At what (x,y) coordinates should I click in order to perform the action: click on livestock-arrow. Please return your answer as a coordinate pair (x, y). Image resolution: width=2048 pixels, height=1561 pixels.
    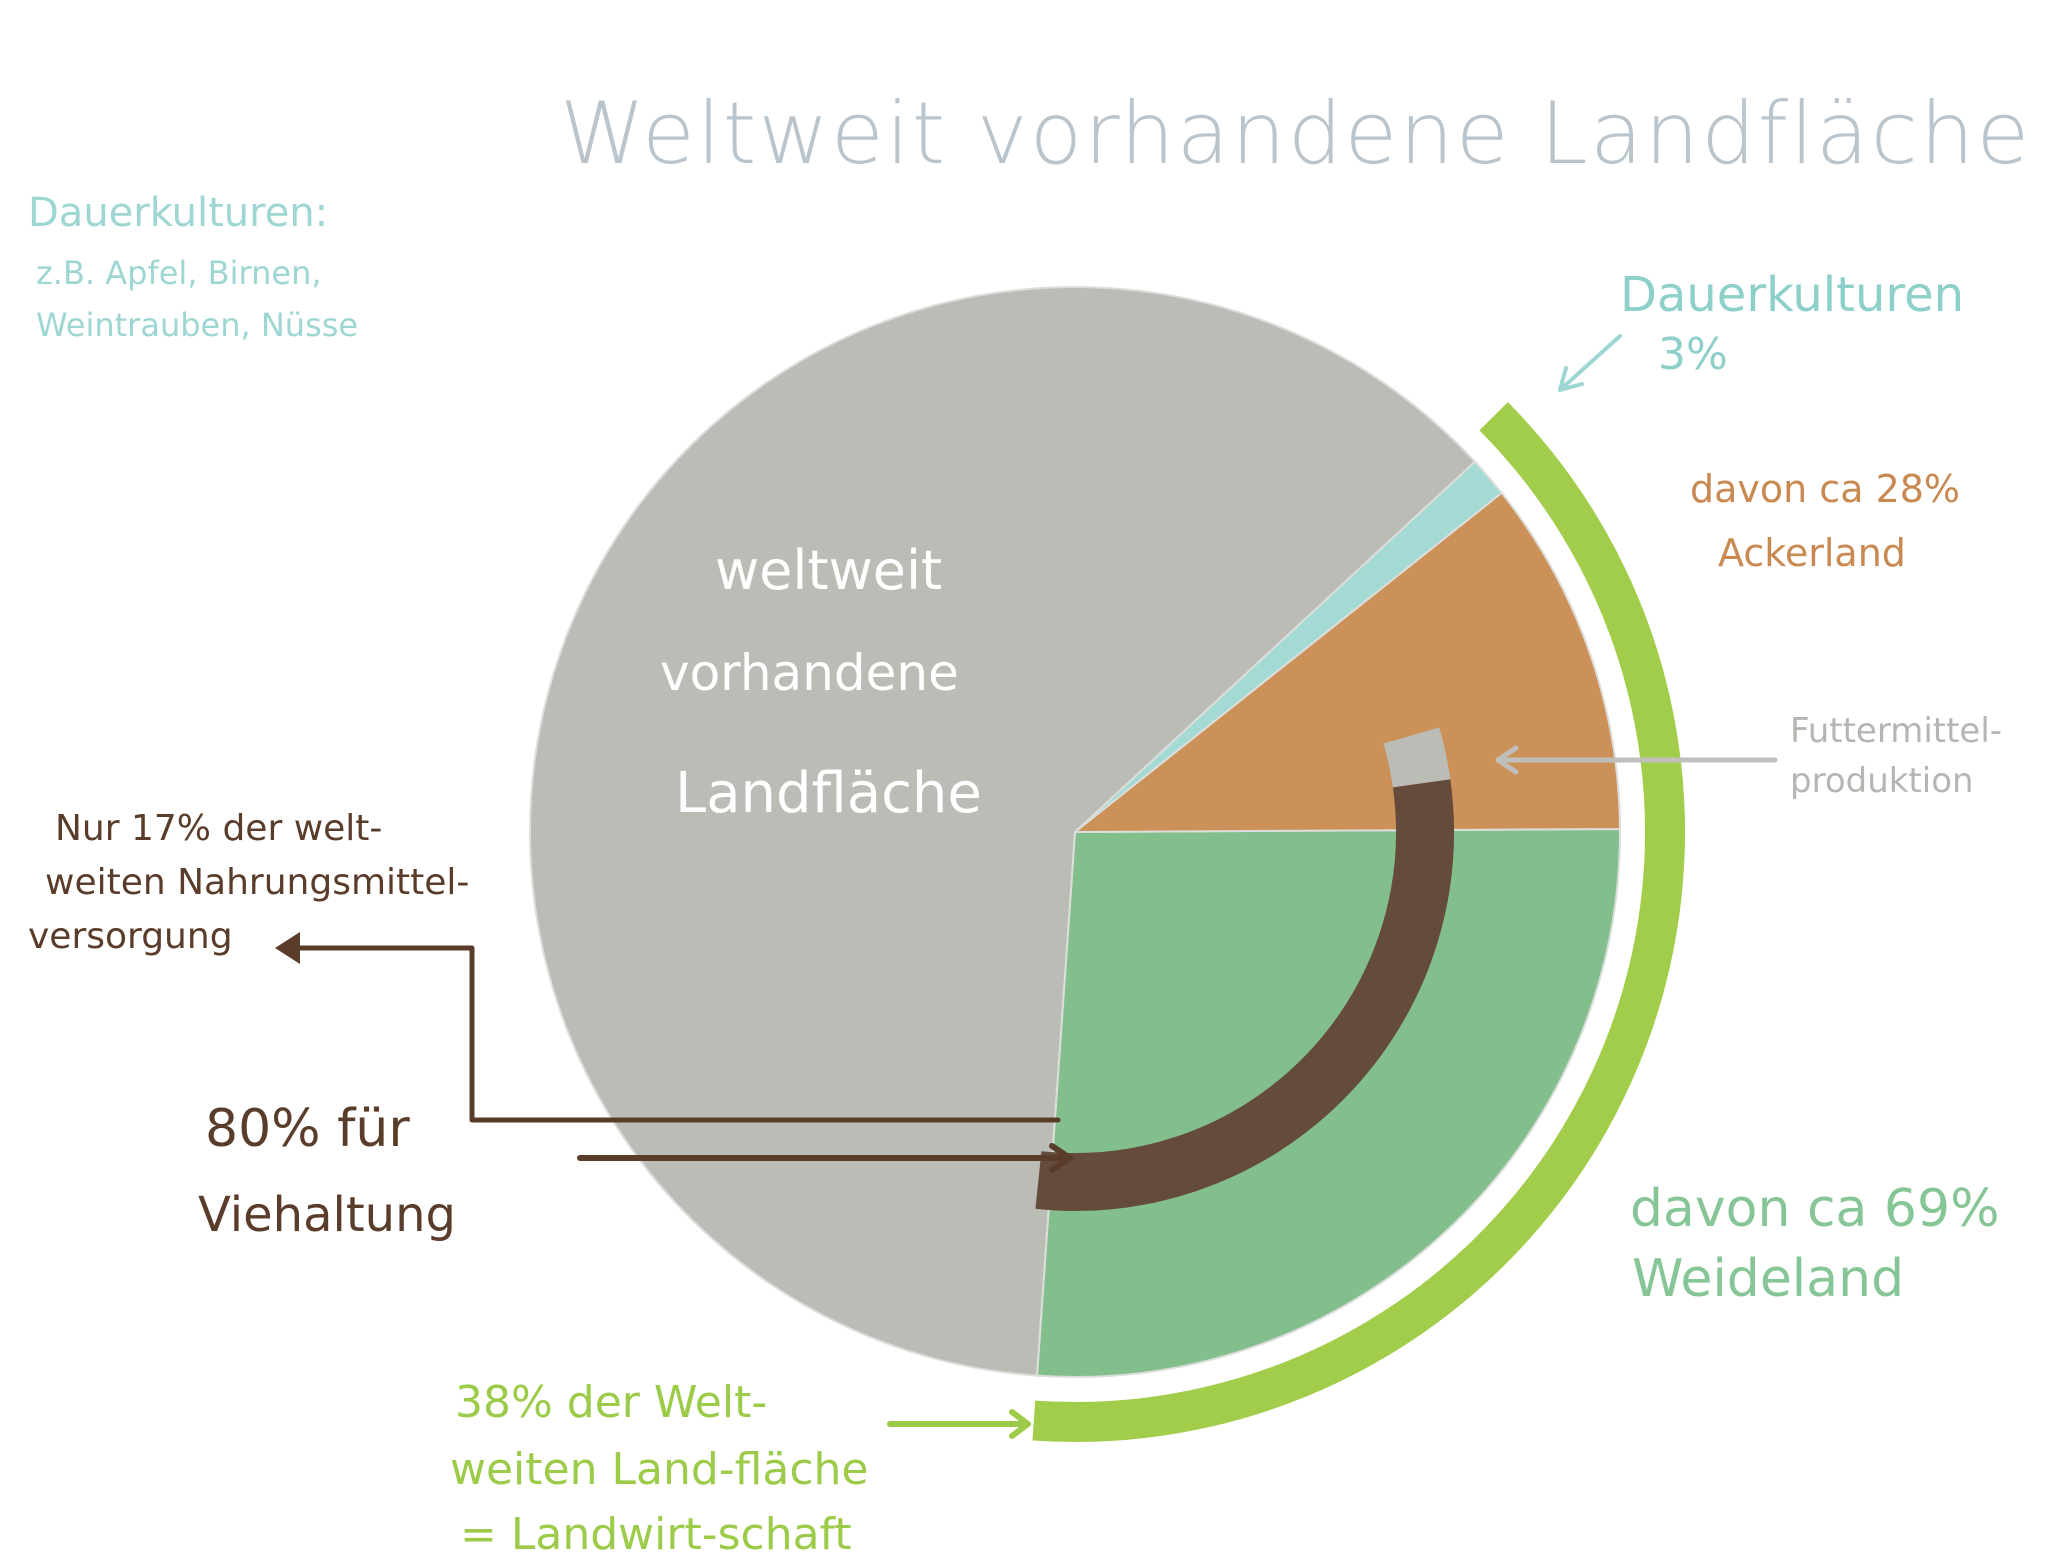
    Looking at the image, I should click on (825, 1158).